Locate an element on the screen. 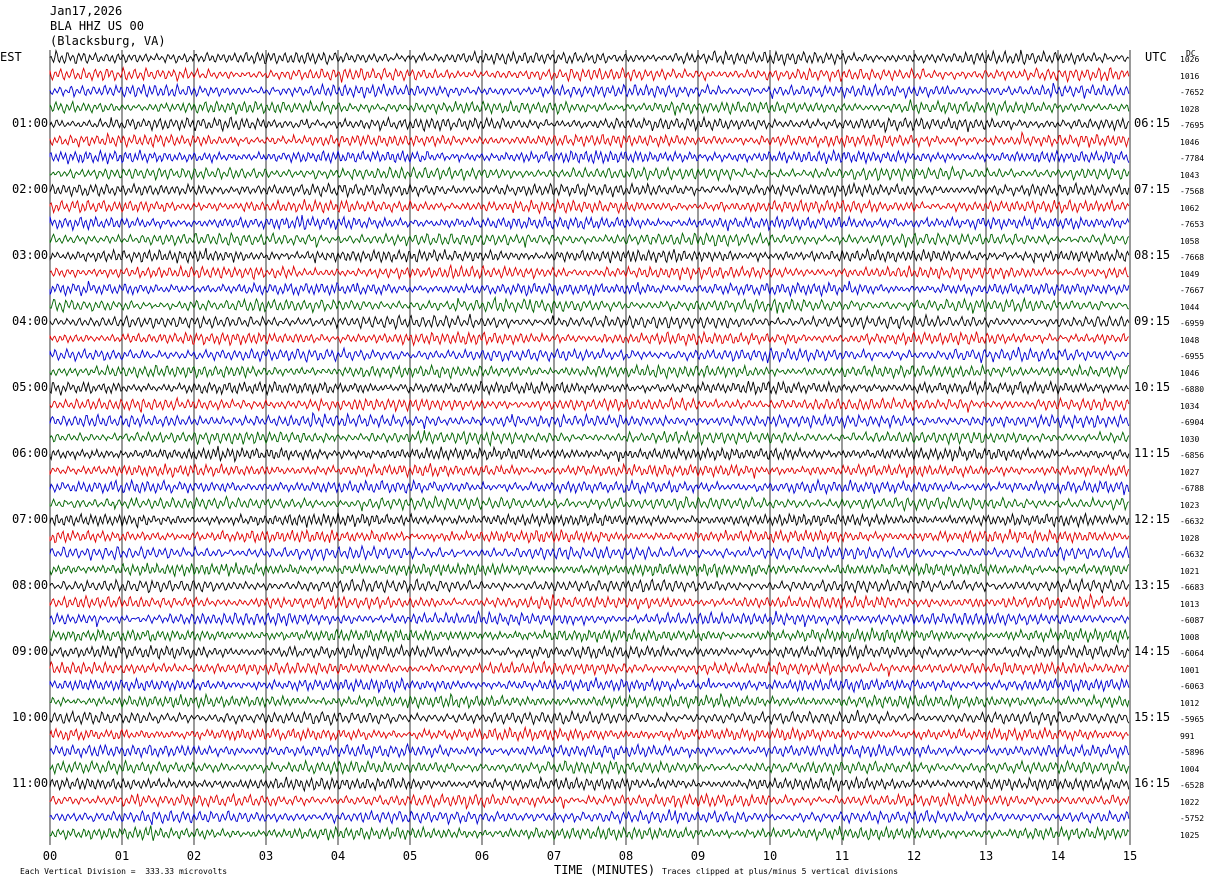  dc-value-label: -6632 is located at coordinates (1192, 554).